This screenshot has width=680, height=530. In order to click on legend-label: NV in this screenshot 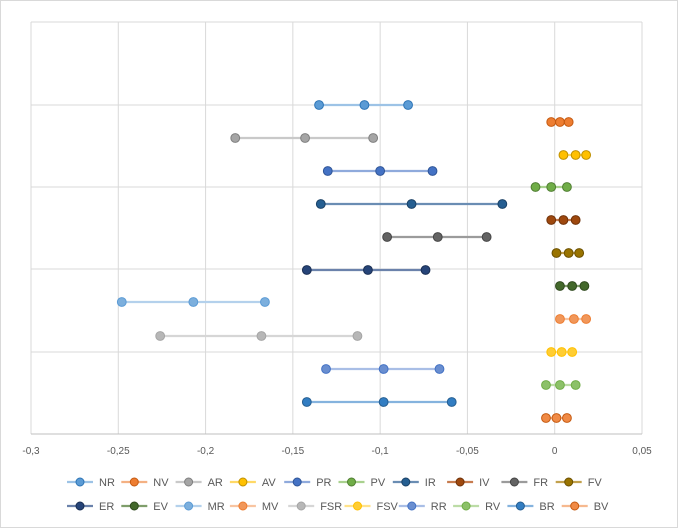, I will do `click(161, 483)`.